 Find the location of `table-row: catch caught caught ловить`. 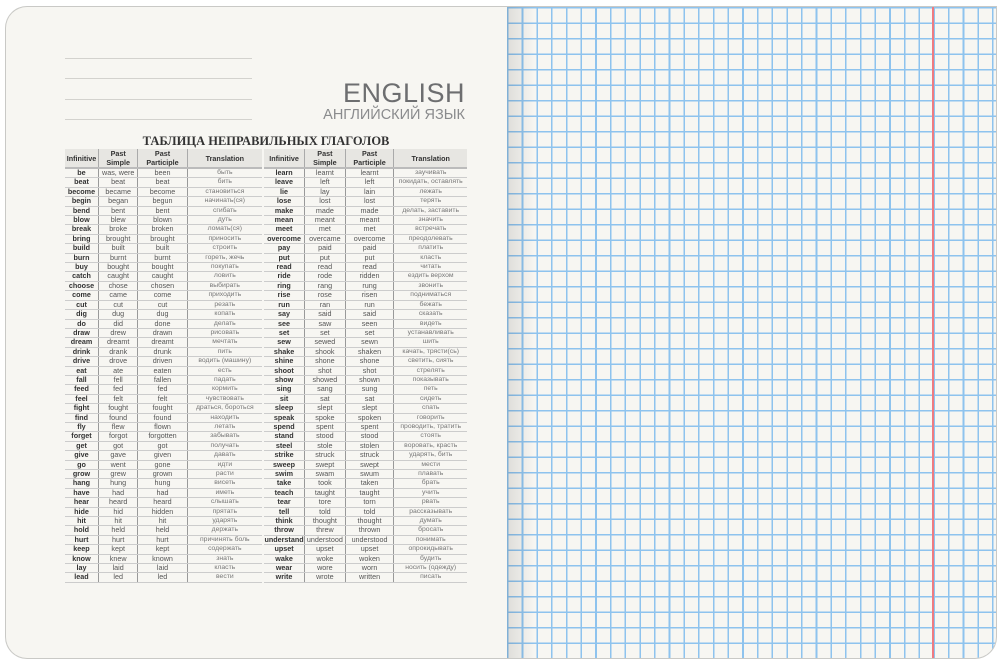

table-row: catch caught caught ловить is located at coordinates (163, 277).